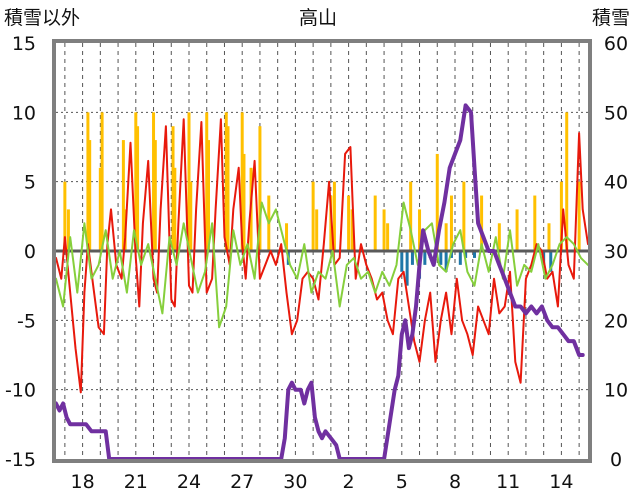 The image size is (636, 501). Describe the element at coordinates (616, 44) in the screenshot. I see `right-tick-label: 60` at that location.